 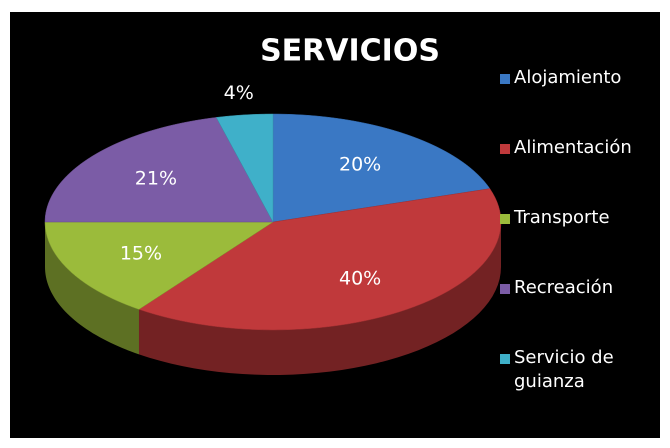 What do you see at coordinates (141, 253) in the screenshot?
I see `data-label: 15%` at bounding box center [141, 253].